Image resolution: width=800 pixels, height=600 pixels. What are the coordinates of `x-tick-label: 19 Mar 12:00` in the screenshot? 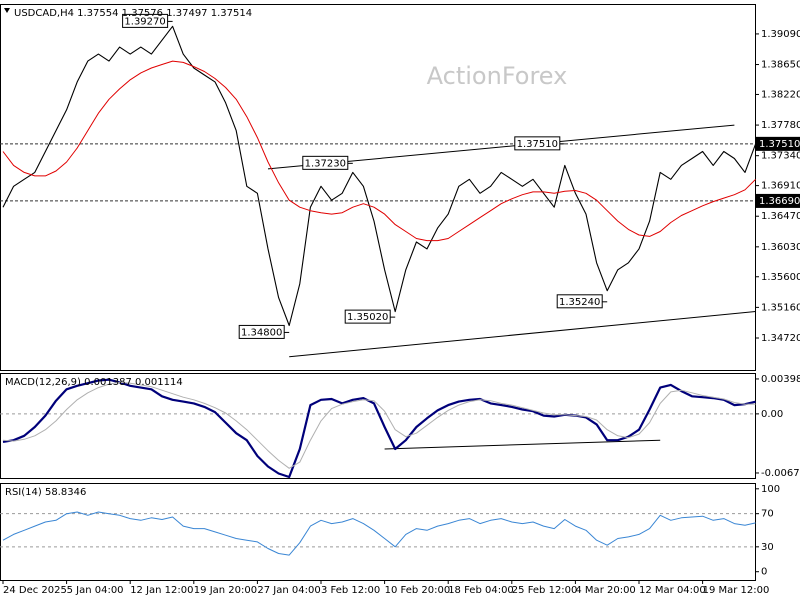 It's located at (736, 590).